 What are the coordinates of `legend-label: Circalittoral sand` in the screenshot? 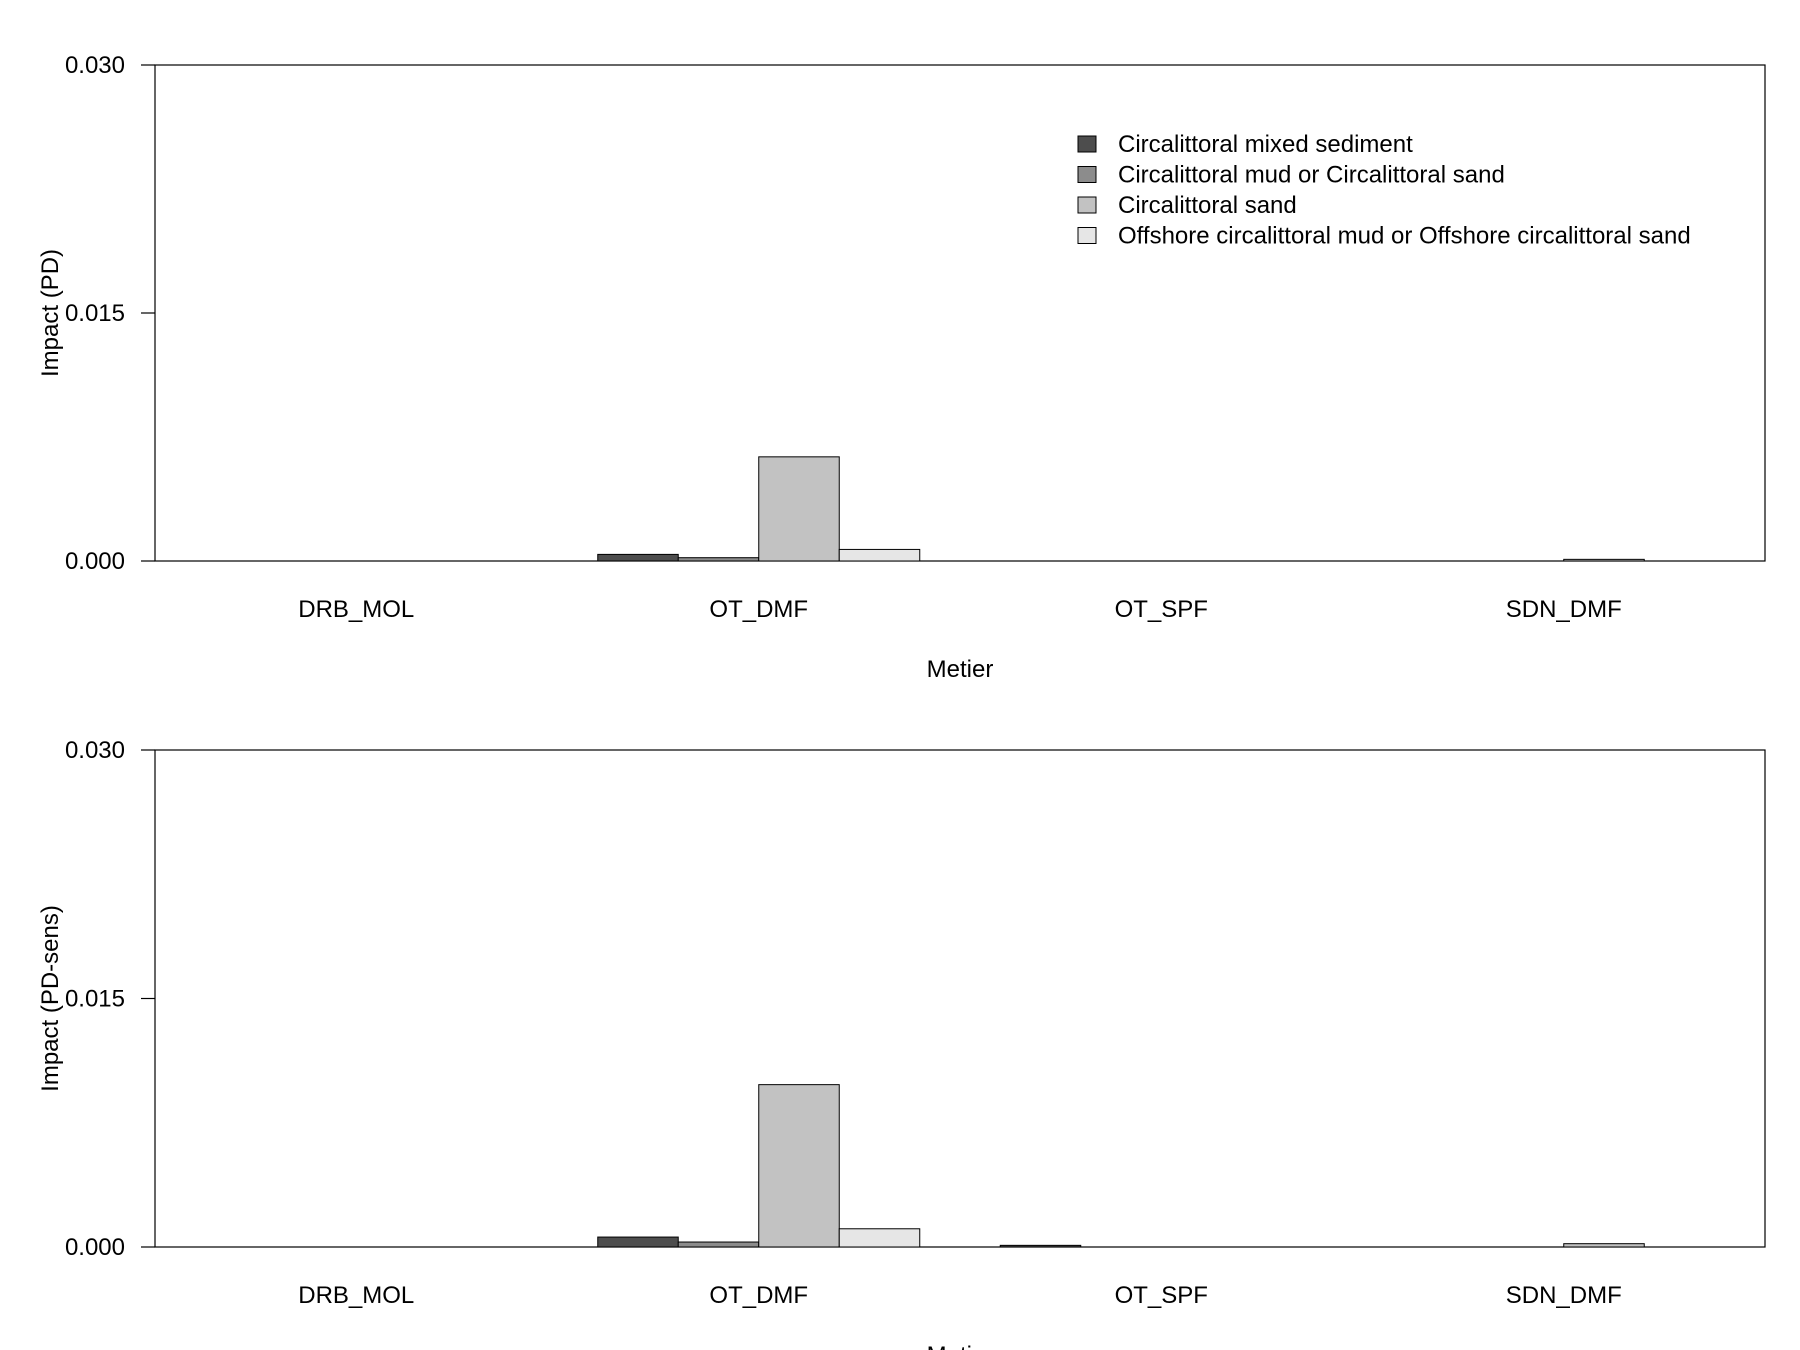 It's located at (1207, 205).